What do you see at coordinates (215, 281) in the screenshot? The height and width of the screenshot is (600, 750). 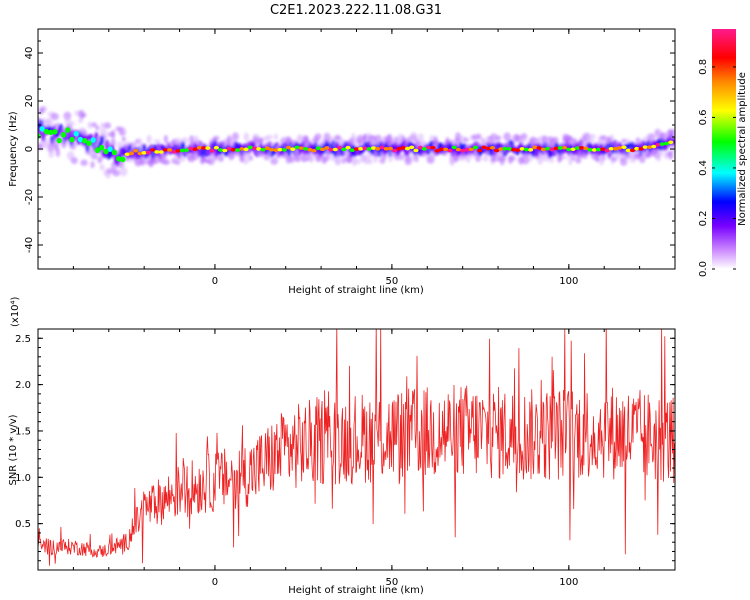 I see `x-tick-label: 0` at bounding box center [215, 281].